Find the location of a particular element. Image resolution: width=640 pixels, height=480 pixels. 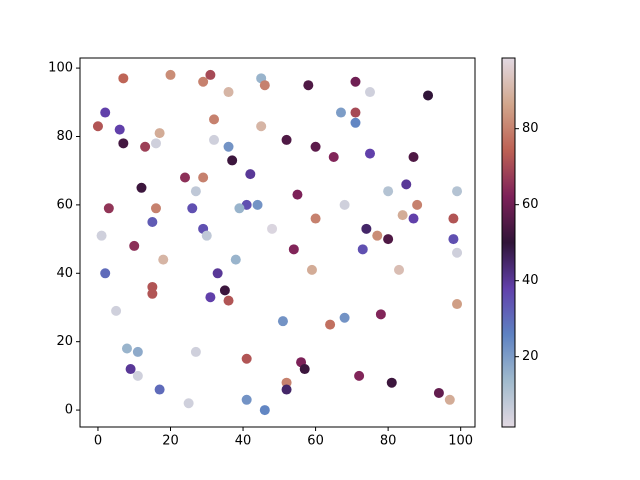

colorbar-tick-label: 80 is located at coordinates (530, 128).